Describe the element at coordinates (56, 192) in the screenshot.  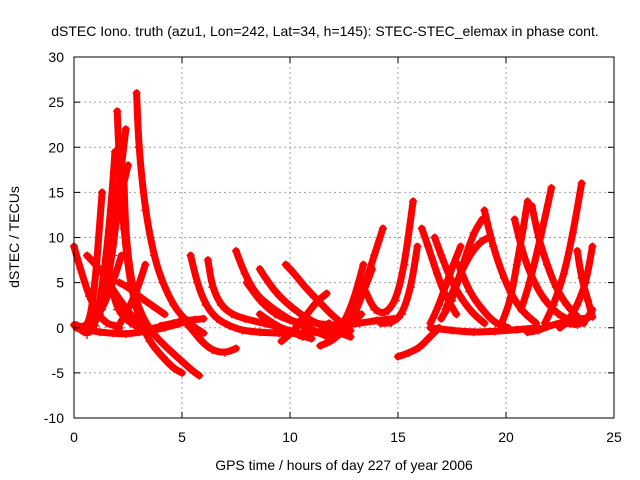
I see `y-tick-label: 15` at that location.